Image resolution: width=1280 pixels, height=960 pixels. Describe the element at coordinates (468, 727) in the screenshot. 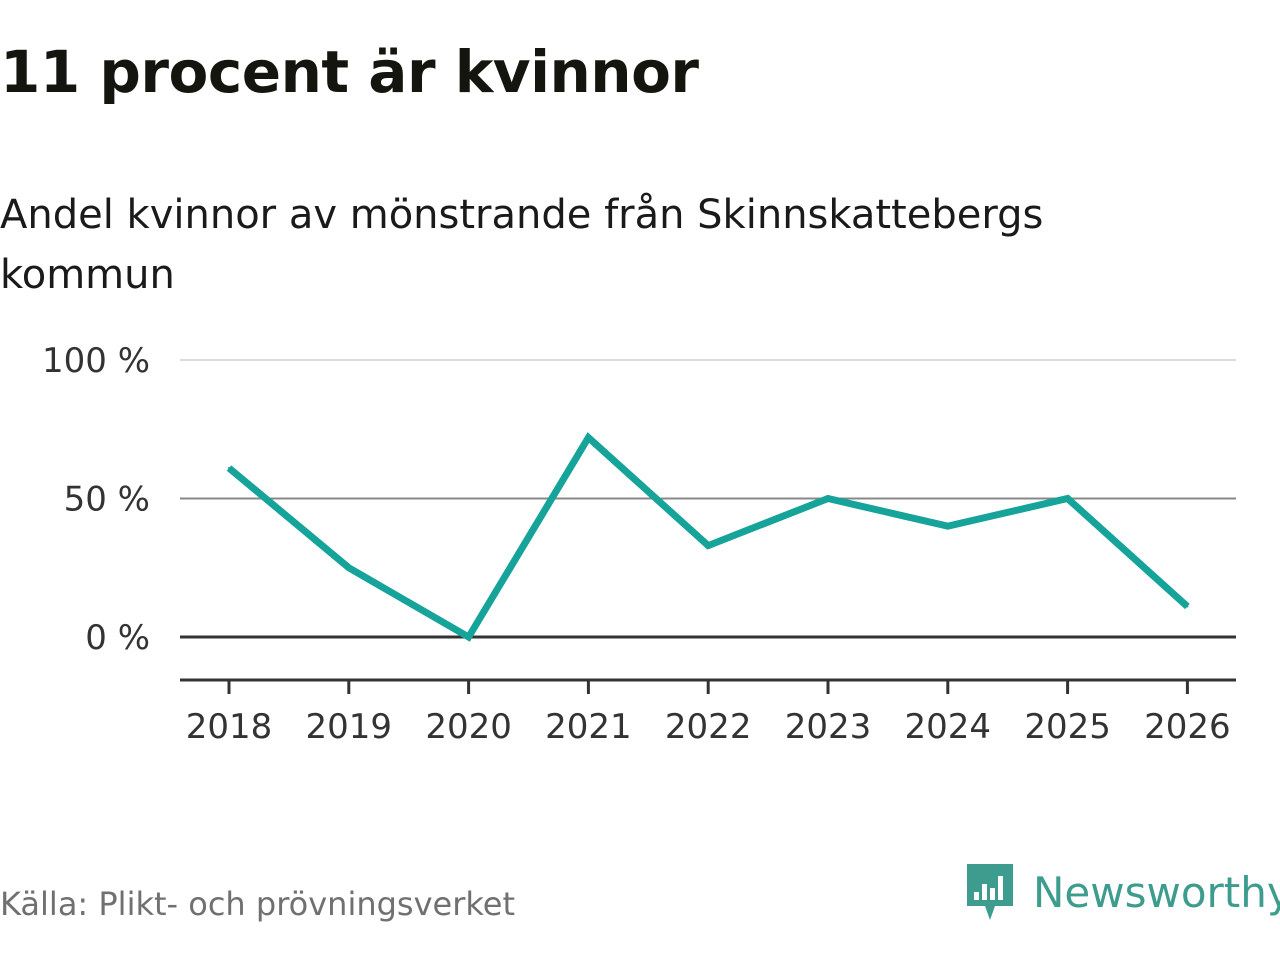

I see `x-tick-label: 2020` at that location.